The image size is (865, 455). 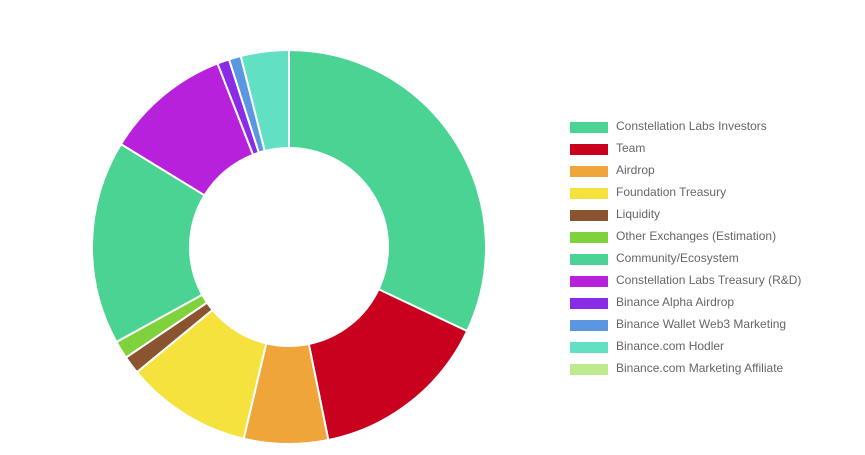 What do you see at coordinates (671, 192) in the screenshot?
I see `legend-label: Foundation Treasury` at bounding box center [671, 192].